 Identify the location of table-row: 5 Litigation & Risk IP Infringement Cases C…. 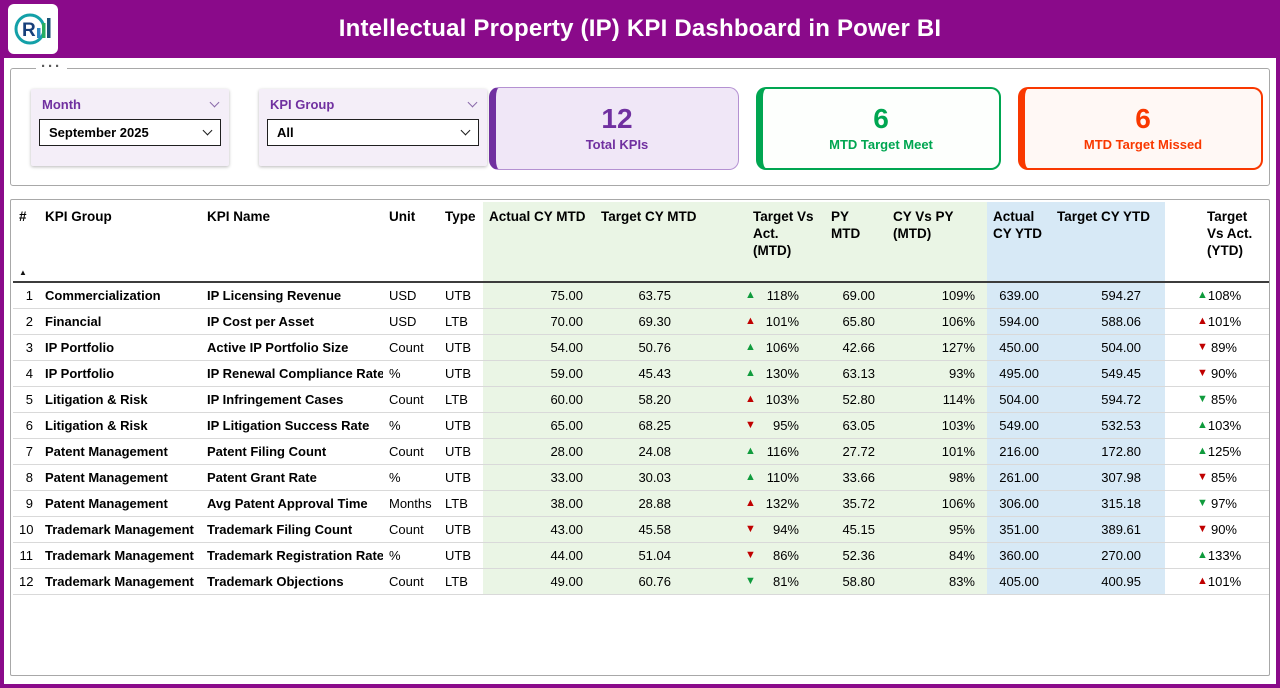
(641, 399).